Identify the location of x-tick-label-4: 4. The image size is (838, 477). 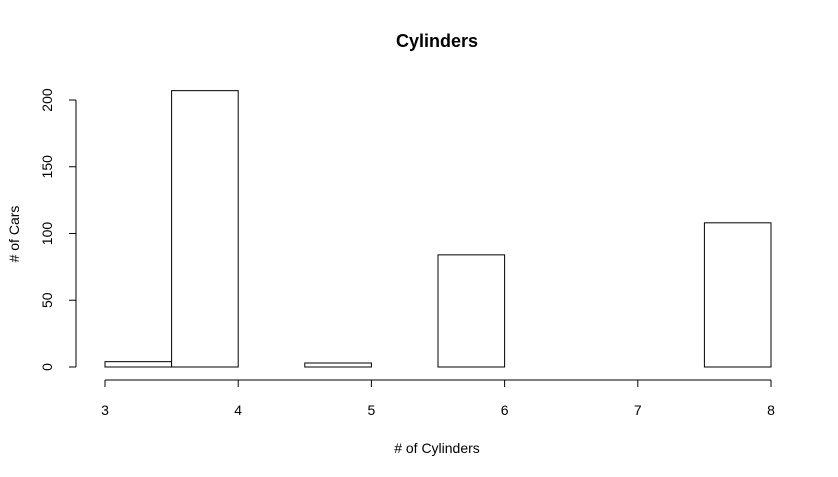
(238, 410).